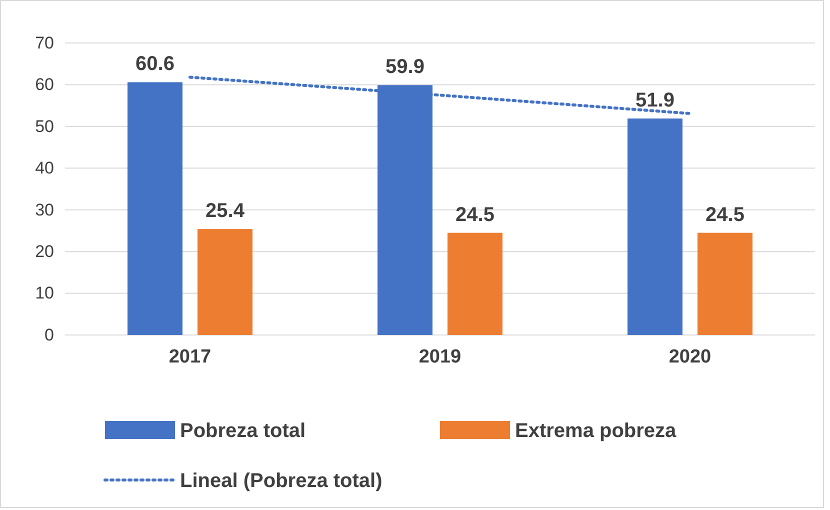  I want to click on y-tick-label: 40, so click(44, 168).